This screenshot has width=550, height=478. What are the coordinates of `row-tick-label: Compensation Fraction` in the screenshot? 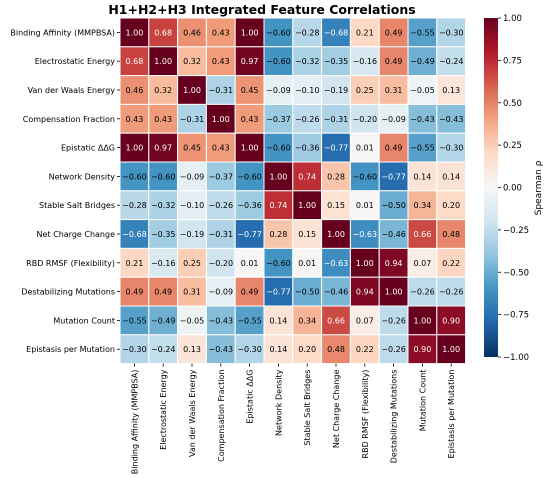 It's located at (69, 119).